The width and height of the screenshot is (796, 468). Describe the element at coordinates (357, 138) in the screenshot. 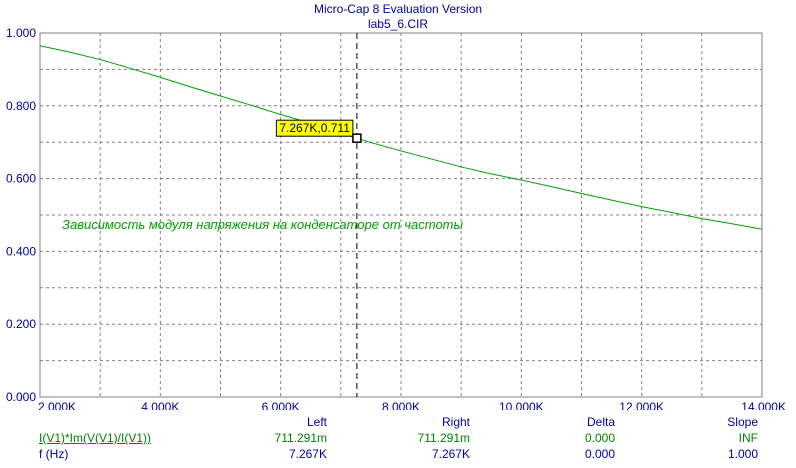

I see `cursor-point` at that location.